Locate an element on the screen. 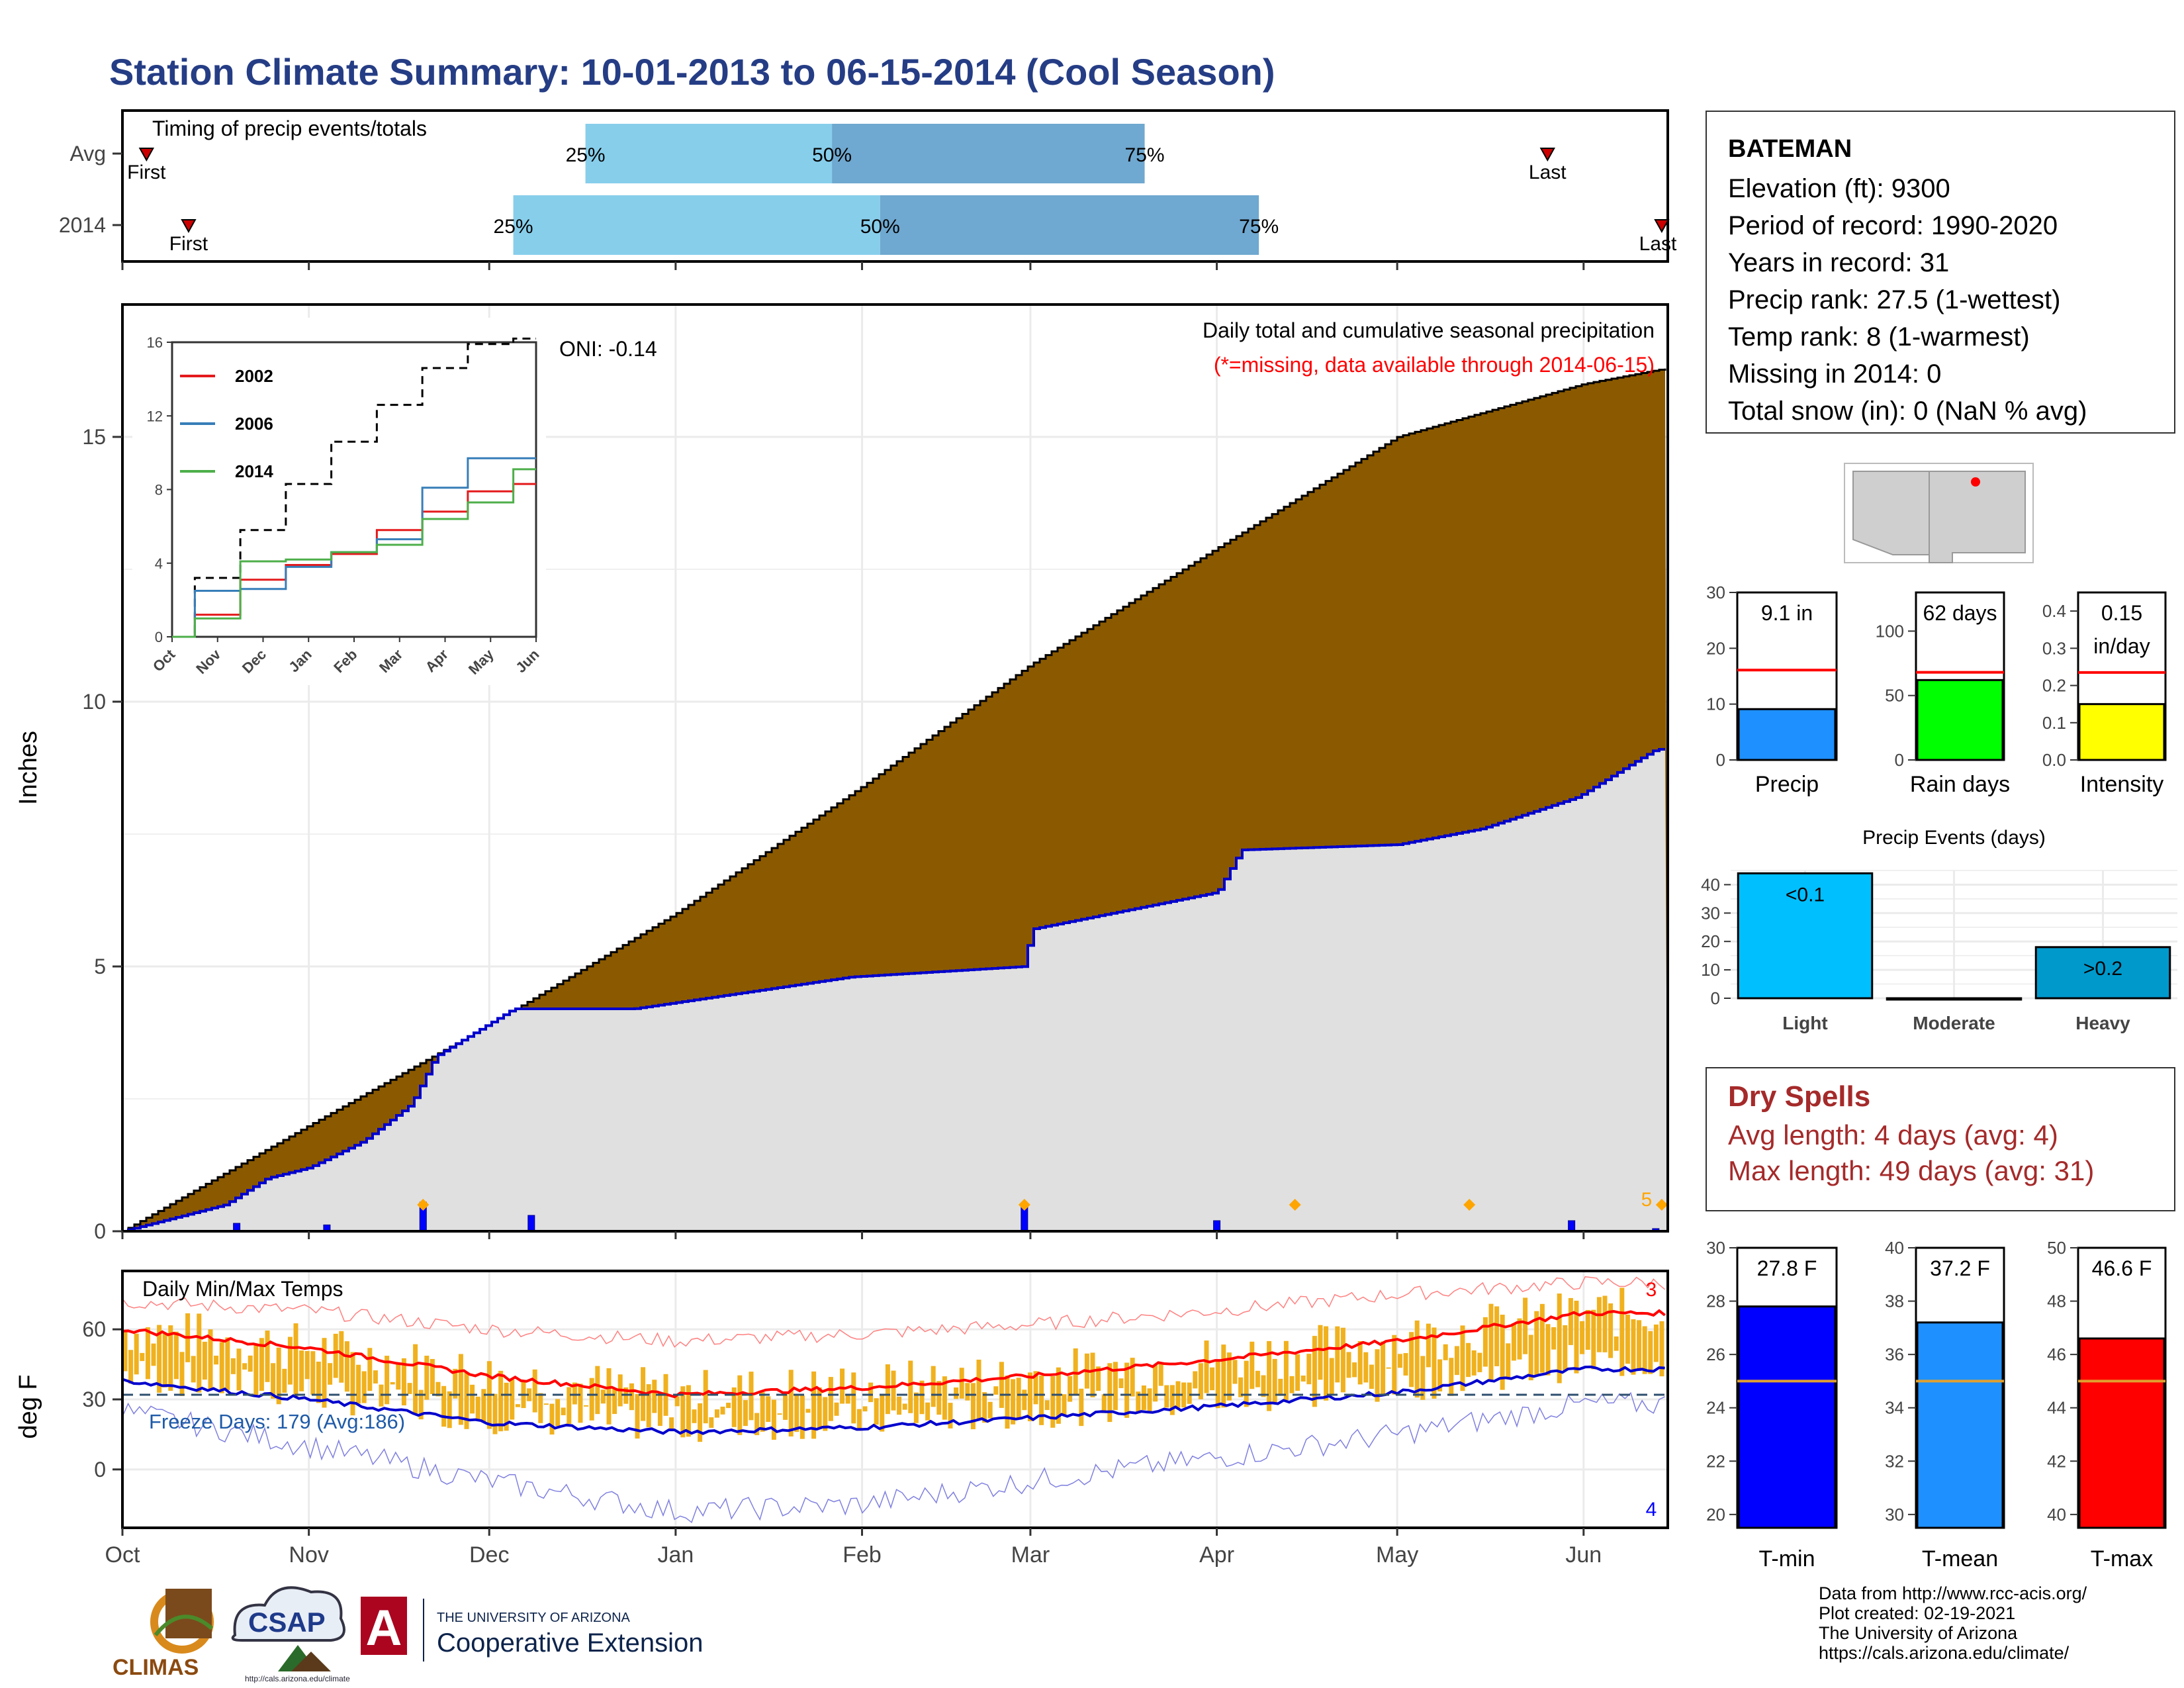  summary-bar-ytick-label: 48 is located at coordinates (2056, 1301).